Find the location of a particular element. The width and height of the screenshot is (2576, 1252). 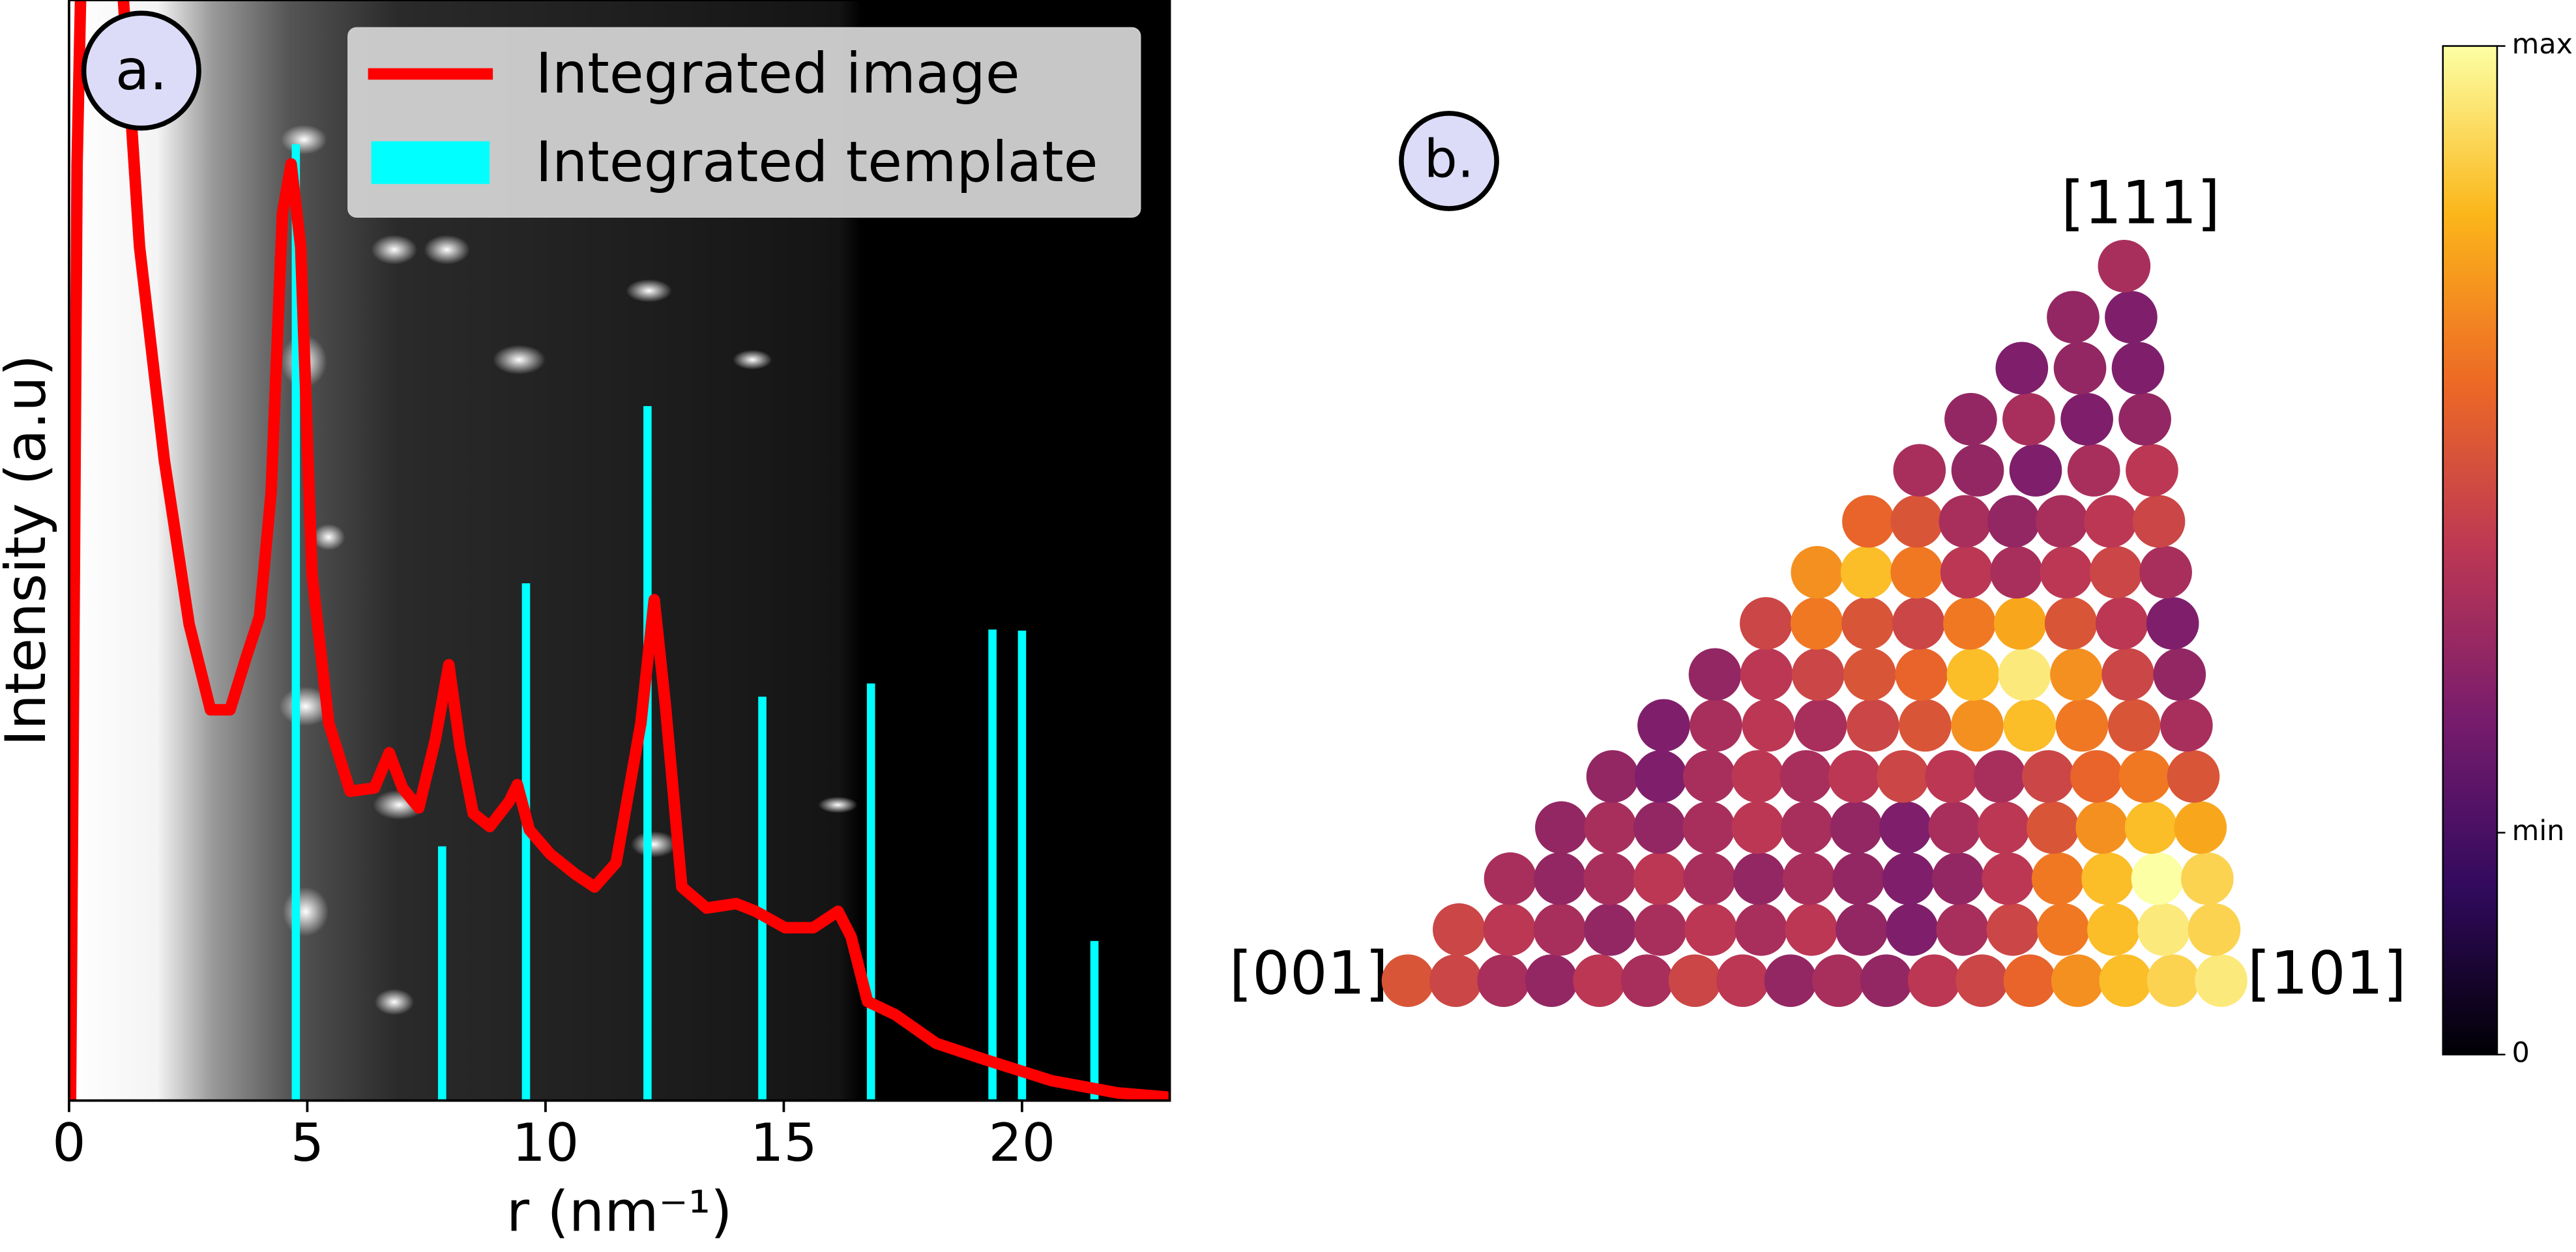

colorbar-tick-label: max is located at coordinates (2542, 45).